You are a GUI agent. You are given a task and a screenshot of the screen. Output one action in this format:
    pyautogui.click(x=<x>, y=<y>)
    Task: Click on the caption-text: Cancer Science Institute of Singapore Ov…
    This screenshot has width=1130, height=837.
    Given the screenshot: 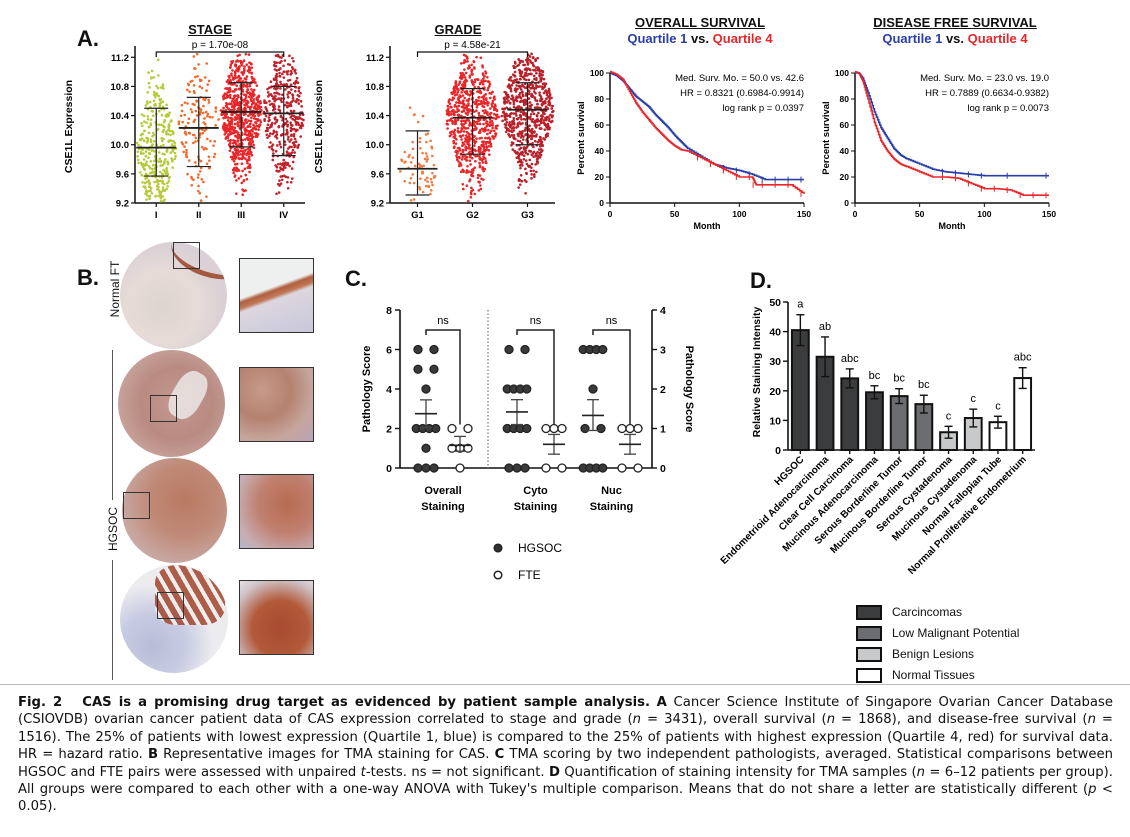 What is the action you would take?
    pyautogui.click(x=565, y=711)
    